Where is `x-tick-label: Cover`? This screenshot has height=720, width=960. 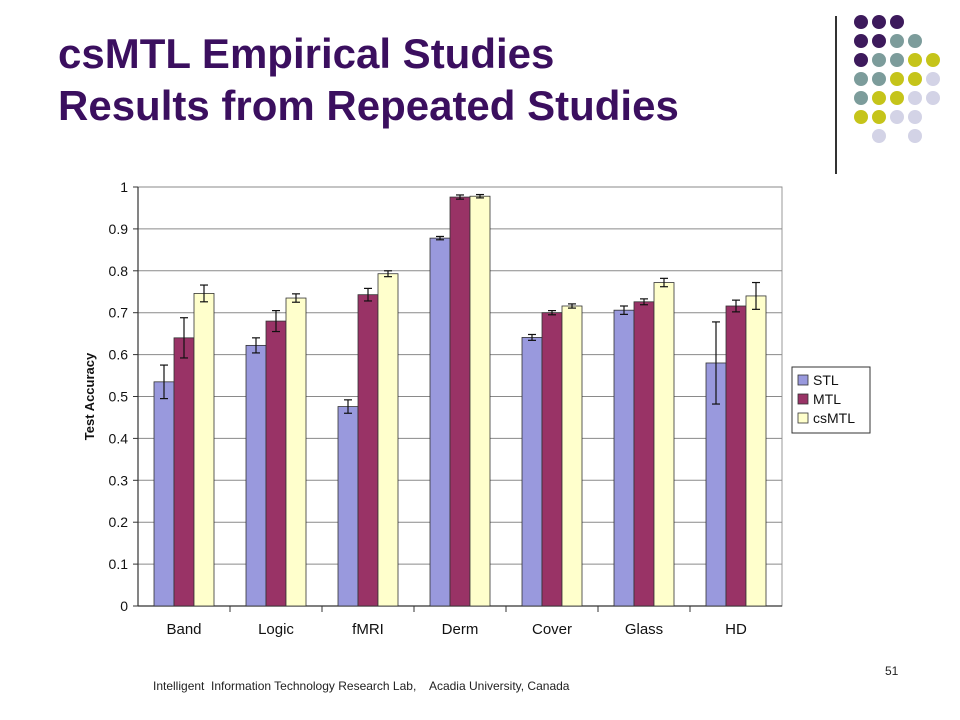
x-tick-label: Cover is located at coordinates (552, 629).